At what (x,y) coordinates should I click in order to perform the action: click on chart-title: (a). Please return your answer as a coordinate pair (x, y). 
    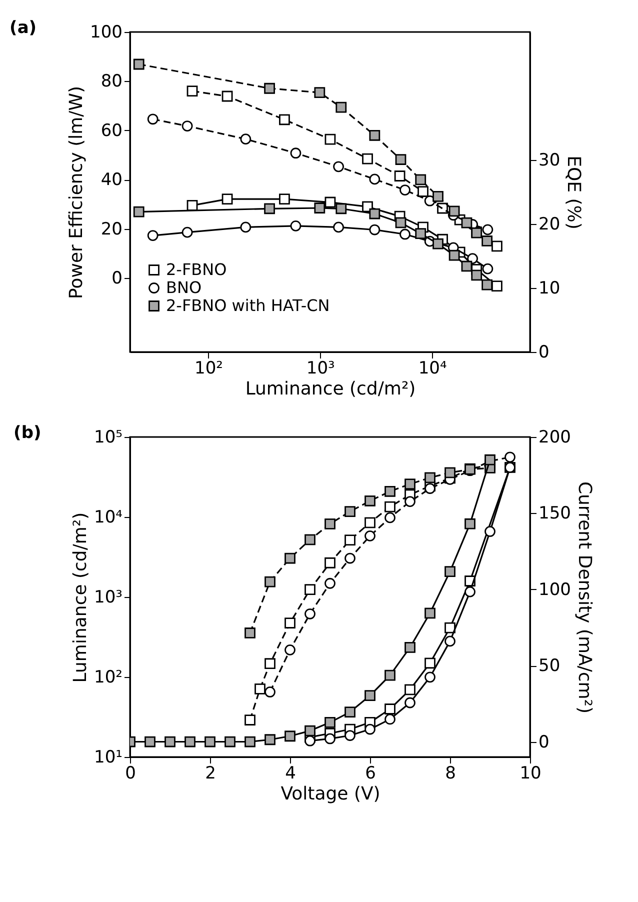
    Looking at the image, I should click on (23, 28).